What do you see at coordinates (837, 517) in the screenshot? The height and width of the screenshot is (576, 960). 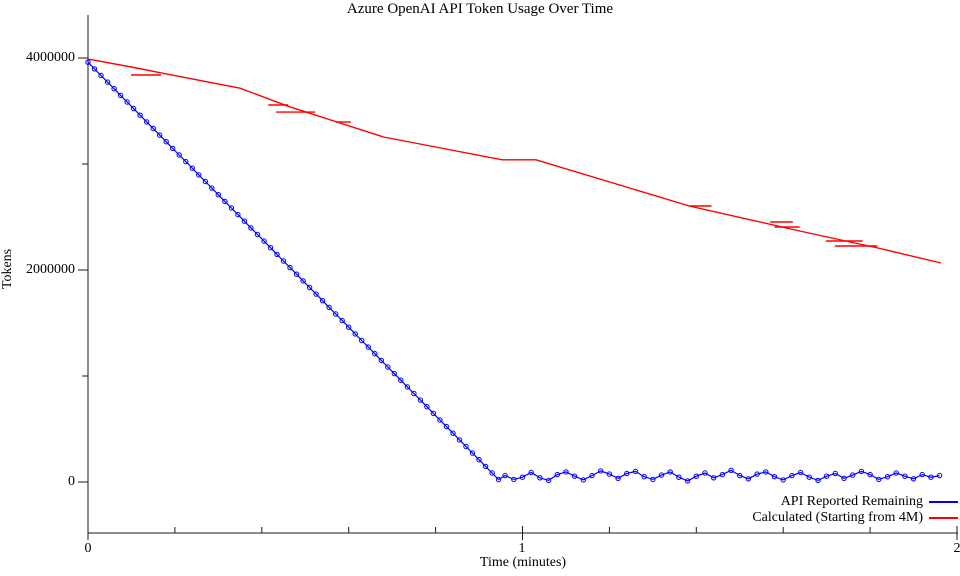 I see `legend-label-calculated: Calculated (Starting from 4M)` at bounding box center [837, 517].